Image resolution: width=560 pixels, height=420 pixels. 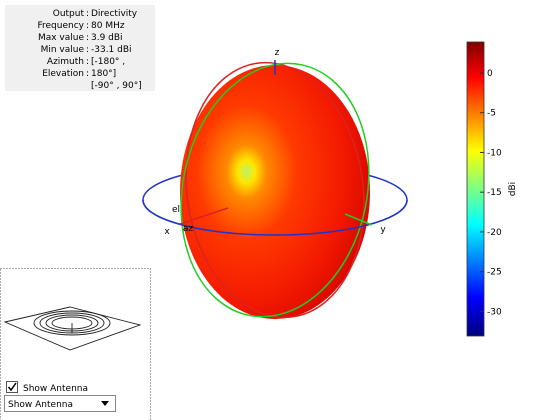 What do you see at coordinates (63, 74) in the screenshot?
I see `info-label: Elevation` at bounding box center [63, 74].